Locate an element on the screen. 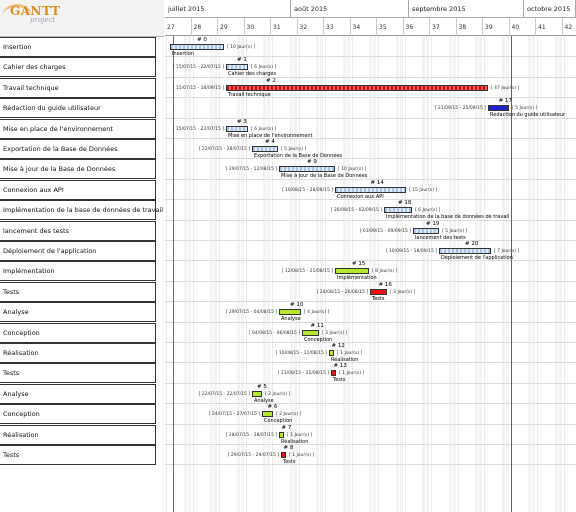 The image size is (576, 512). week-header: 37 is located at coordinates (443, 27).